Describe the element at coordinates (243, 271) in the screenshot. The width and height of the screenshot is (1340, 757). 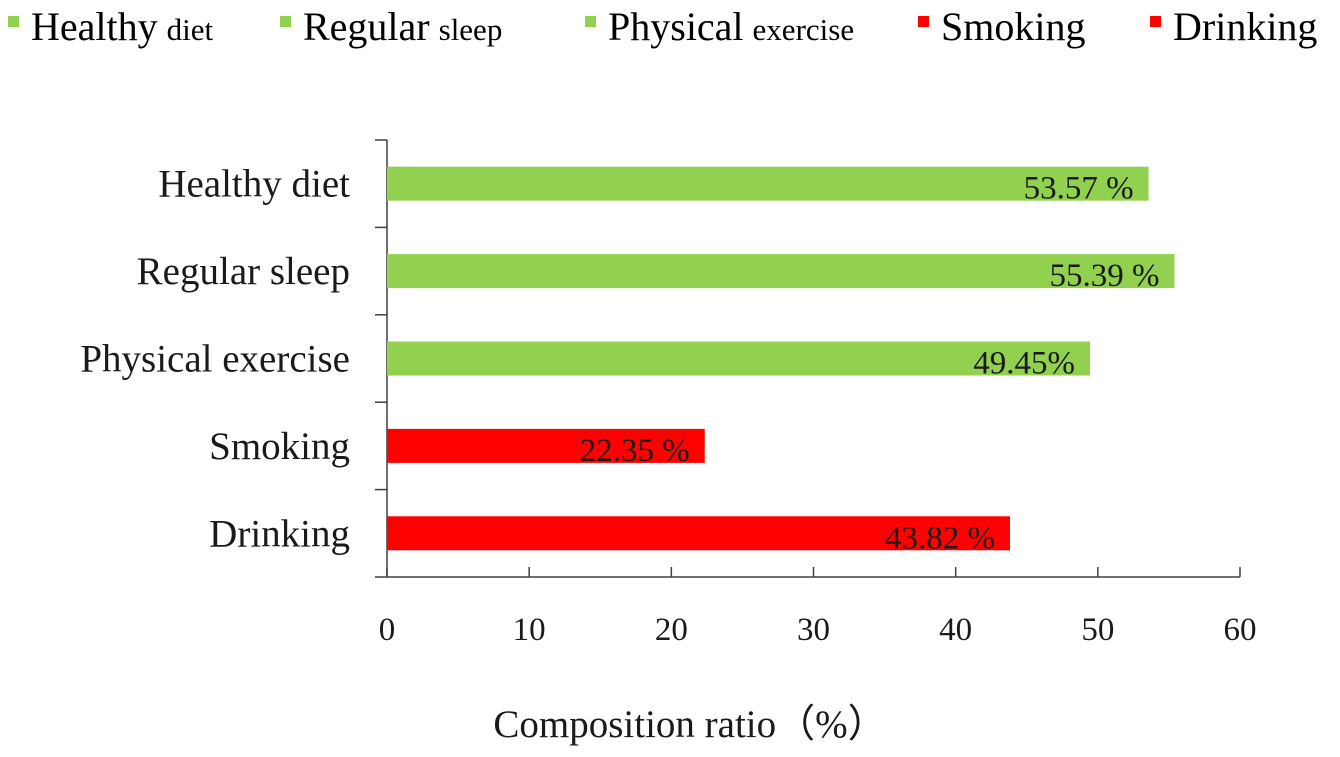
I see `category-label: Regular sleep` at that location.